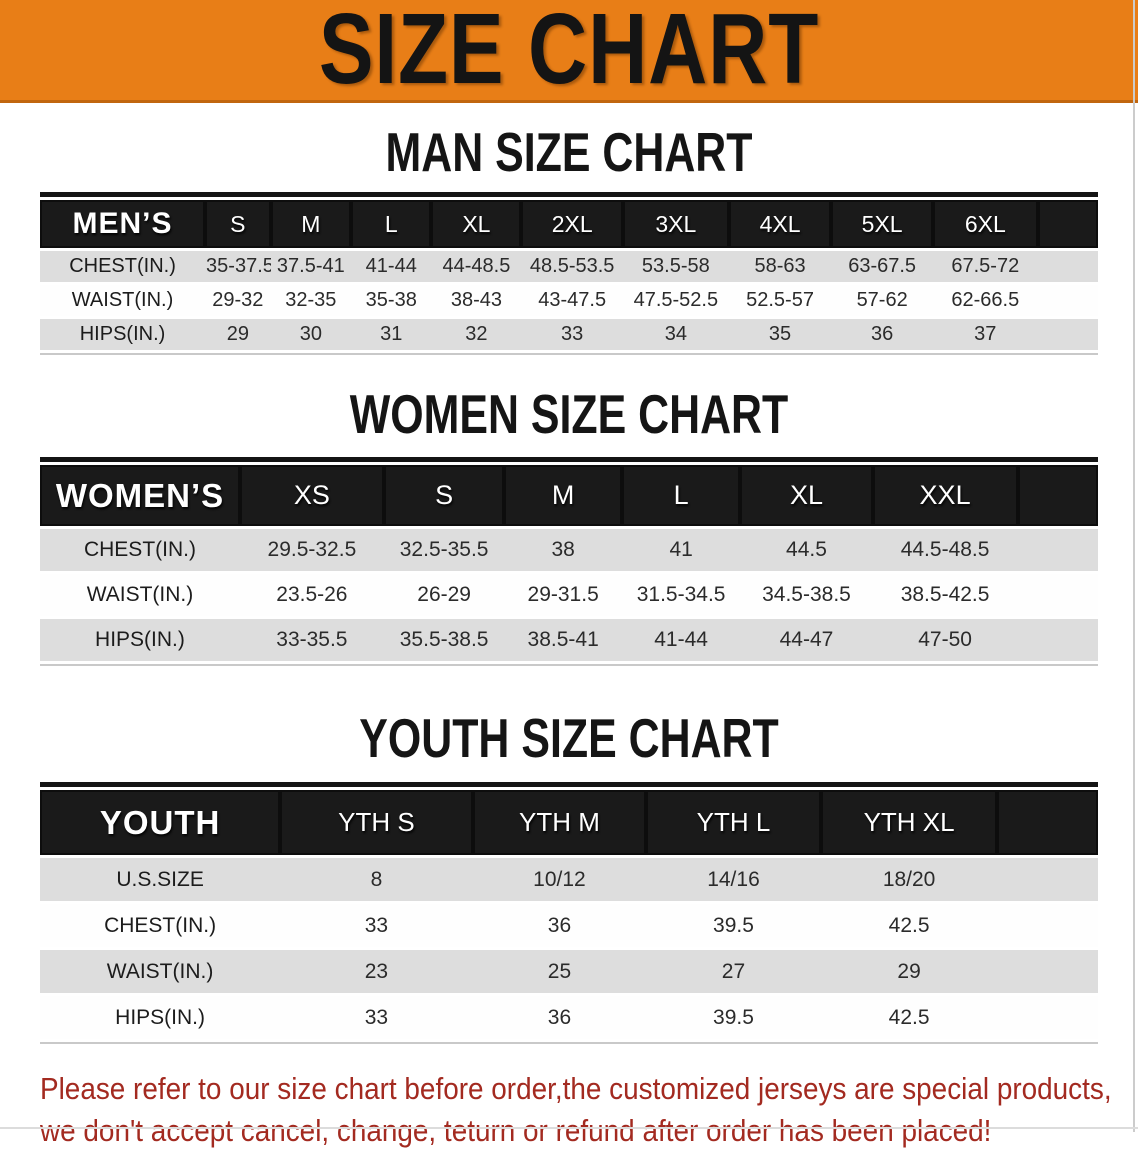  What do you see at coordinates (444, 595) in the screenshot?
I see `measurement-value: 26-29` at bounding box center [444, 595].